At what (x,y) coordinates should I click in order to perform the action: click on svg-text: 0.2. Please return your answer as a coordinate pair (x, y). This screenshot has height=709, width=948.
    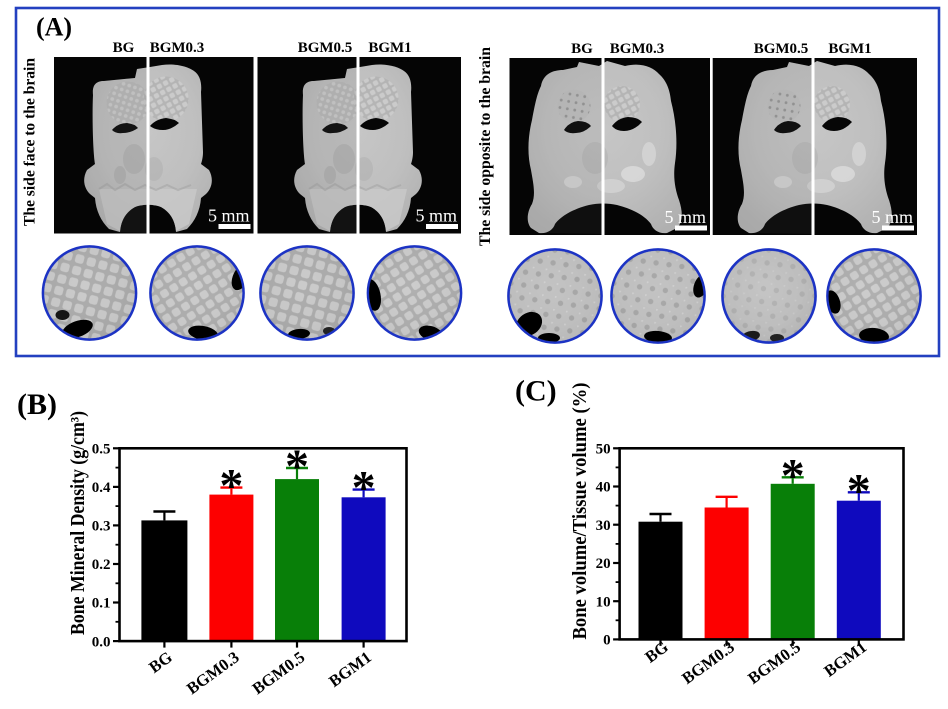
    Looking at the image, I should click on (101, 565).